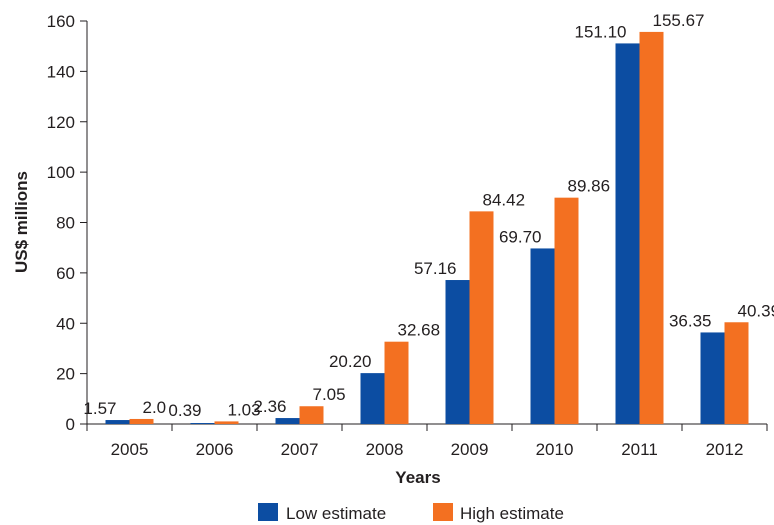  I want to click on data-label: 69.70, so click(520, 236).